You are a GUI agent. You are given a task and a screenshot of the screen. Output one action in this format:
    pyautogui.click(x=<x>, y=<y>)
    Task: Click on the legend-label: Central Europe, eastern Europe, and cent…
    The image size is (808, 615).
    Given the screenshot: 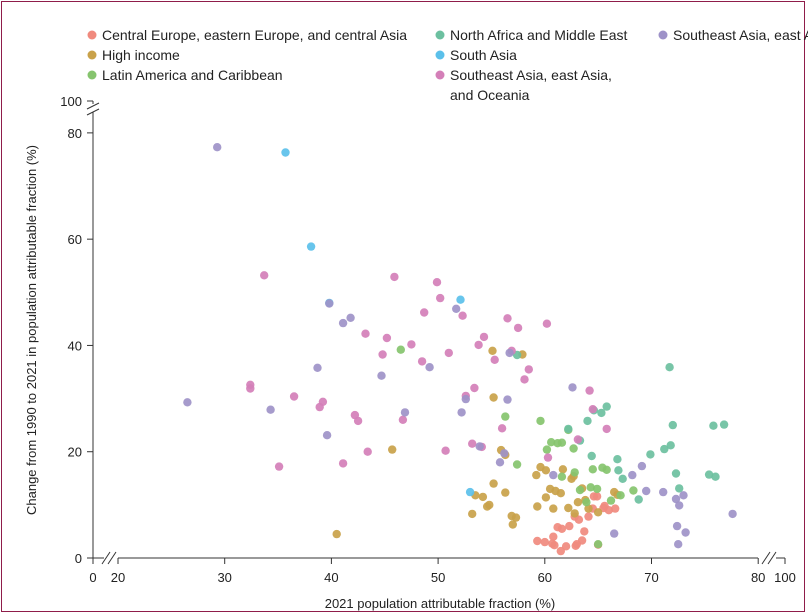 What is the action you would take?
    pyautogui.click(x=254, y=35)
    